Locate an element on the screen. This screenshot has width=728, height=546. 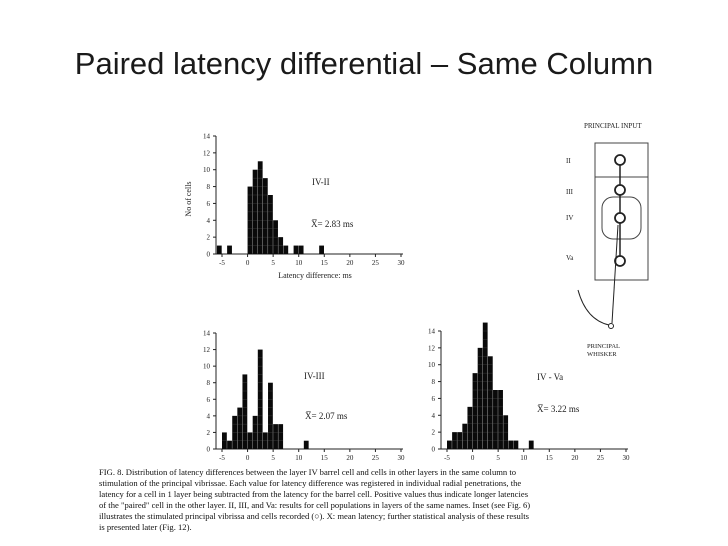
whisker-axon is located at coordinates (615, 274).